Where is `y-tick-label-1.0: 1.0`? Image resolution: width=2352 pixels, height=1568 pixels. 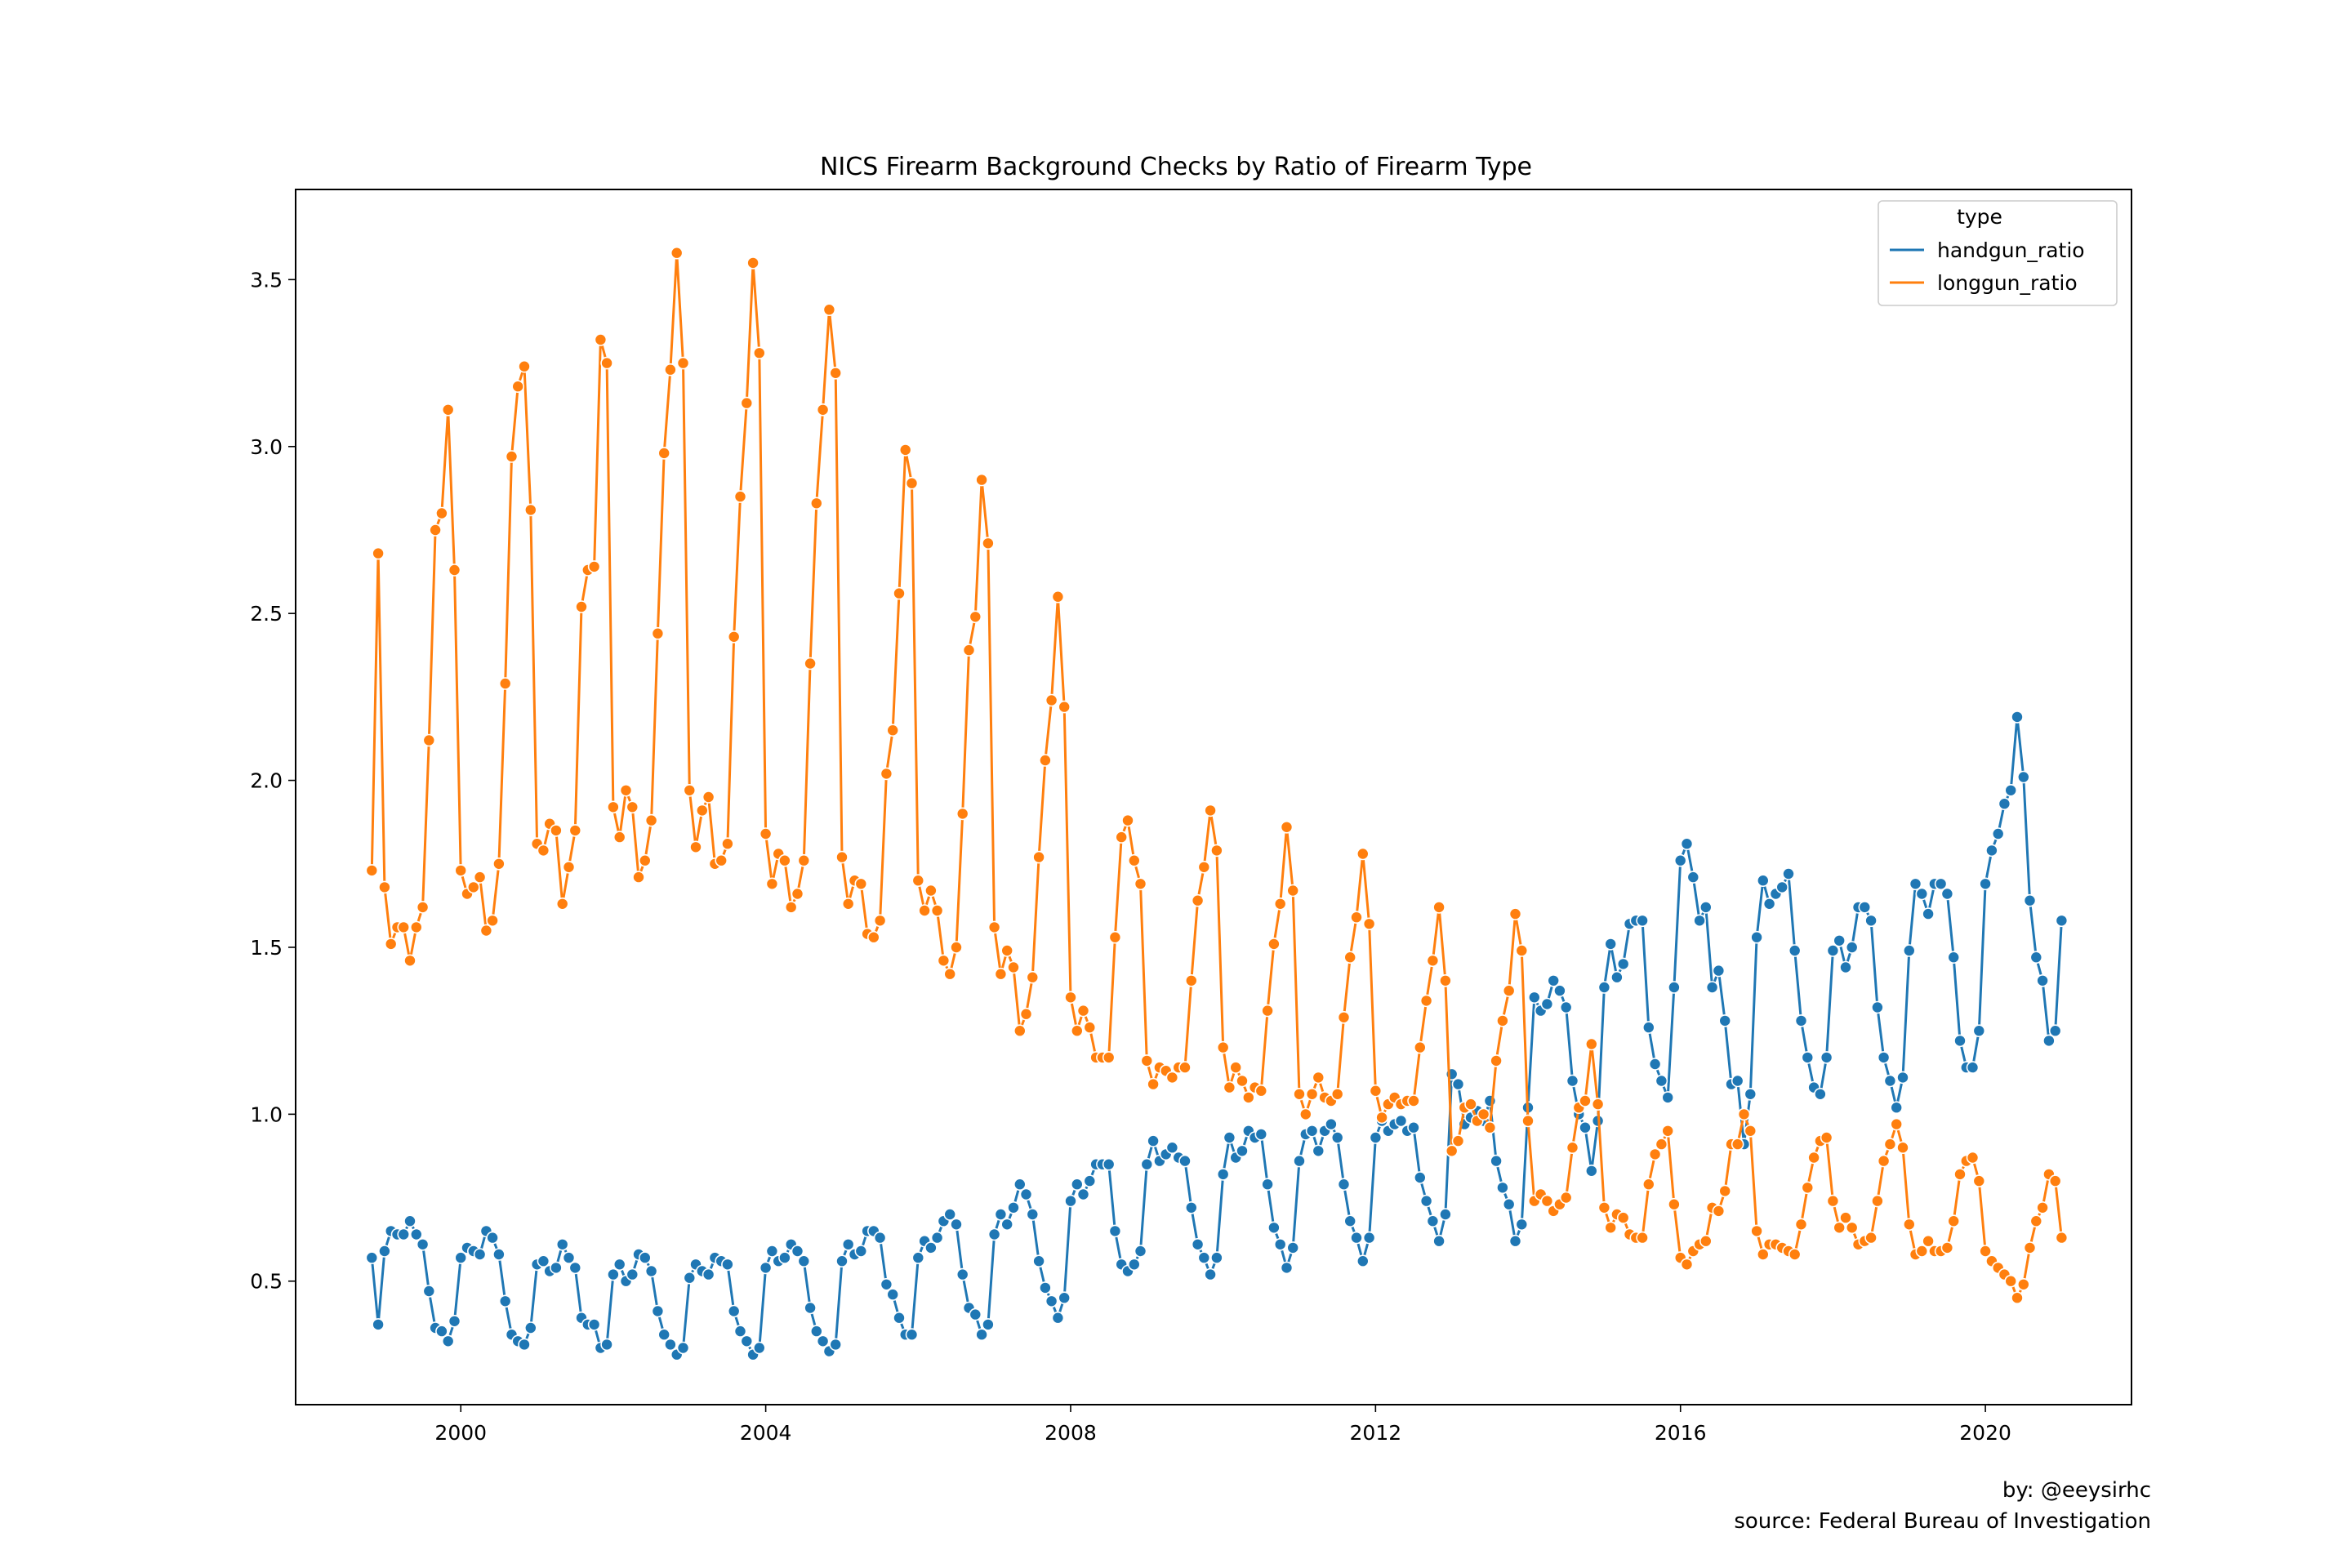
y-tick-label-1.0: 1.0 is located at coordinates (266, 1114).